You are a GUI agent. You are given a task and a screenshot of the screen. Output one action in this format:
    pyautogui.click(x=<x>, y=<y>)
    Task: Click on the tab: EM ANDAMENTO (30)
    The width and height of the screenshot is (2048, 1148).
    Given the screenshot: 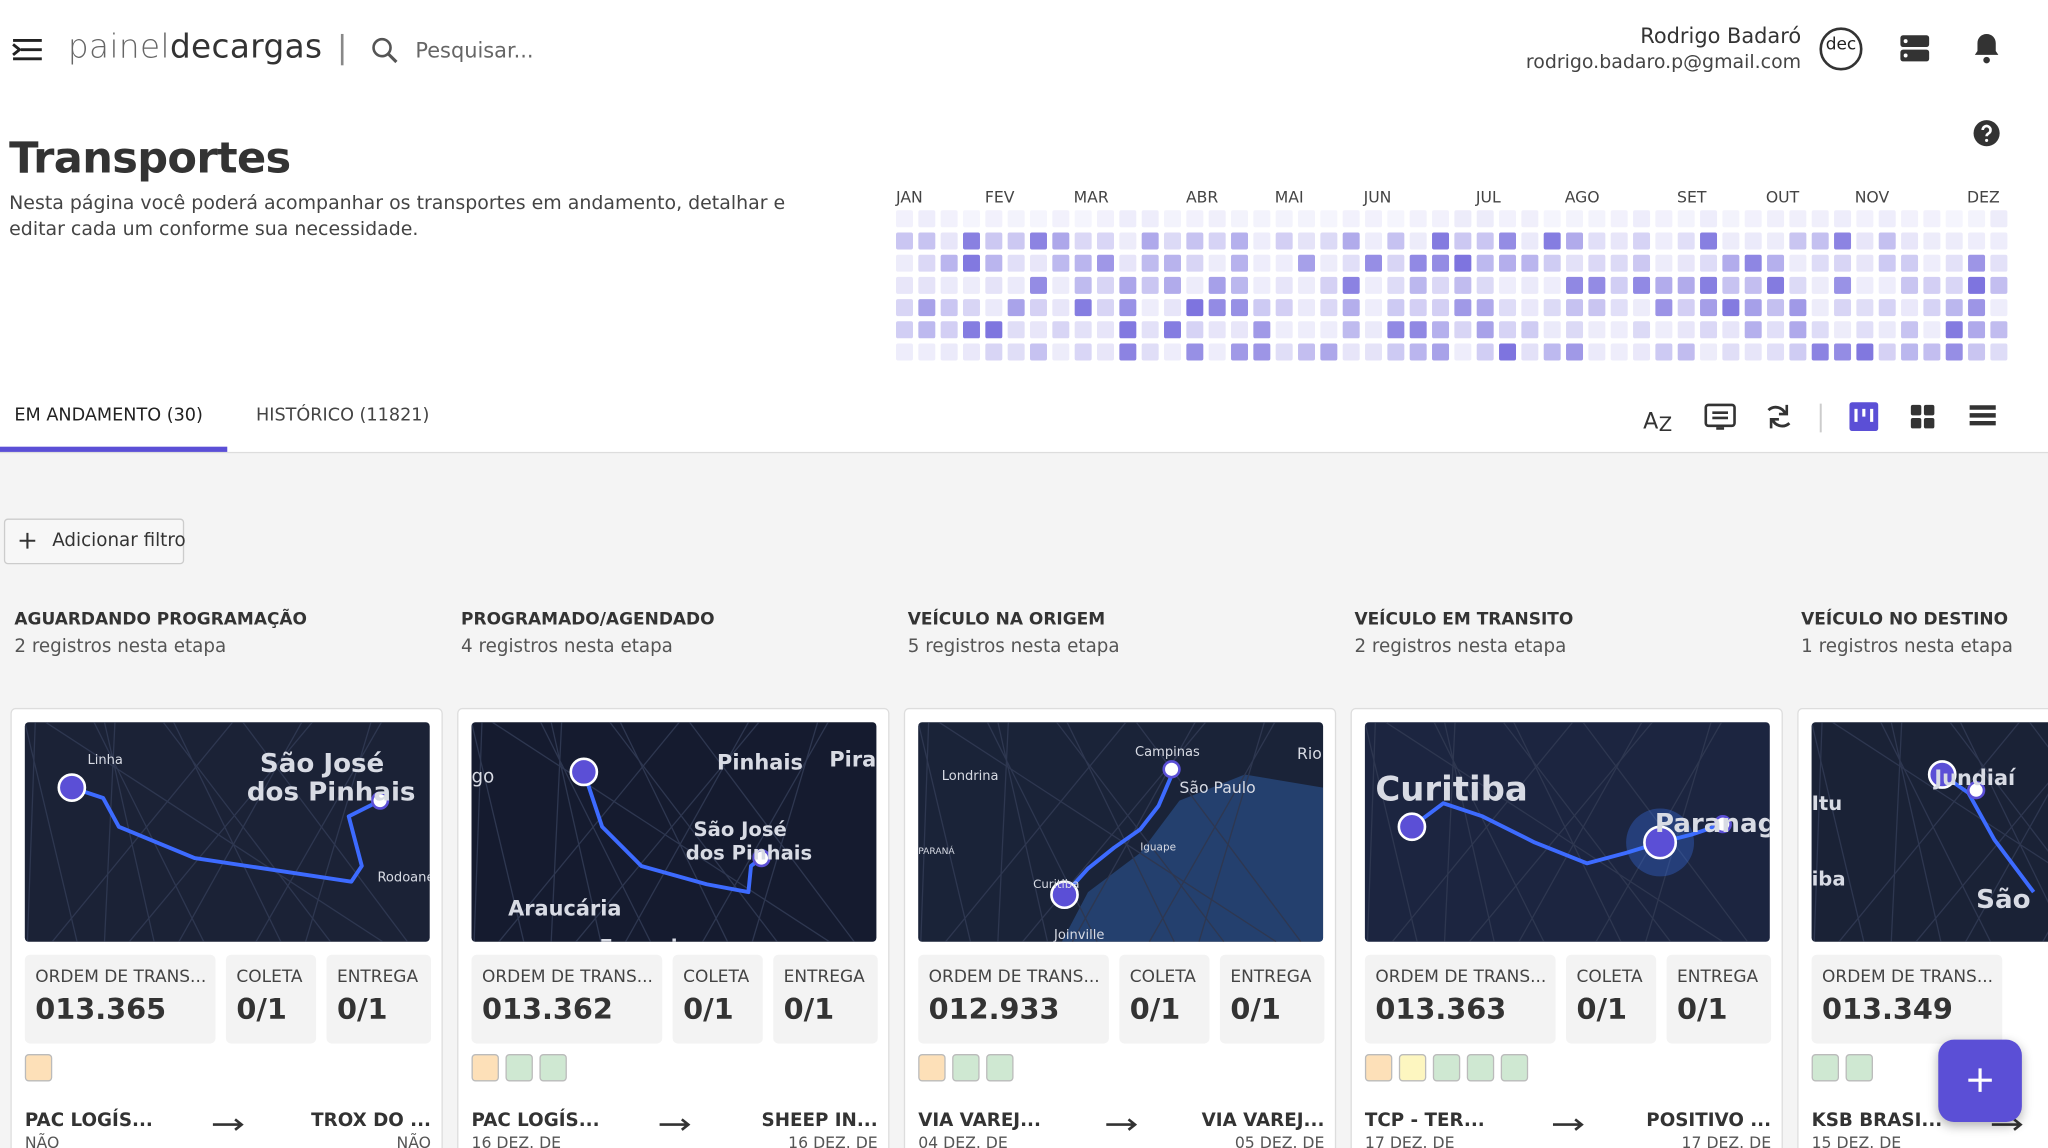 What is the action you would take?
    pyautogui.click(x=108, y=415)
    